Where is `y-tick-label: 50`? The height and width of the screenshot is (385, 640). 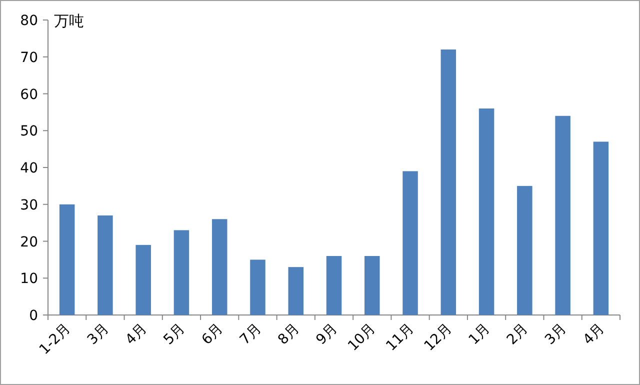
y-tick-label: 50 is located at coordinates (29, 132).